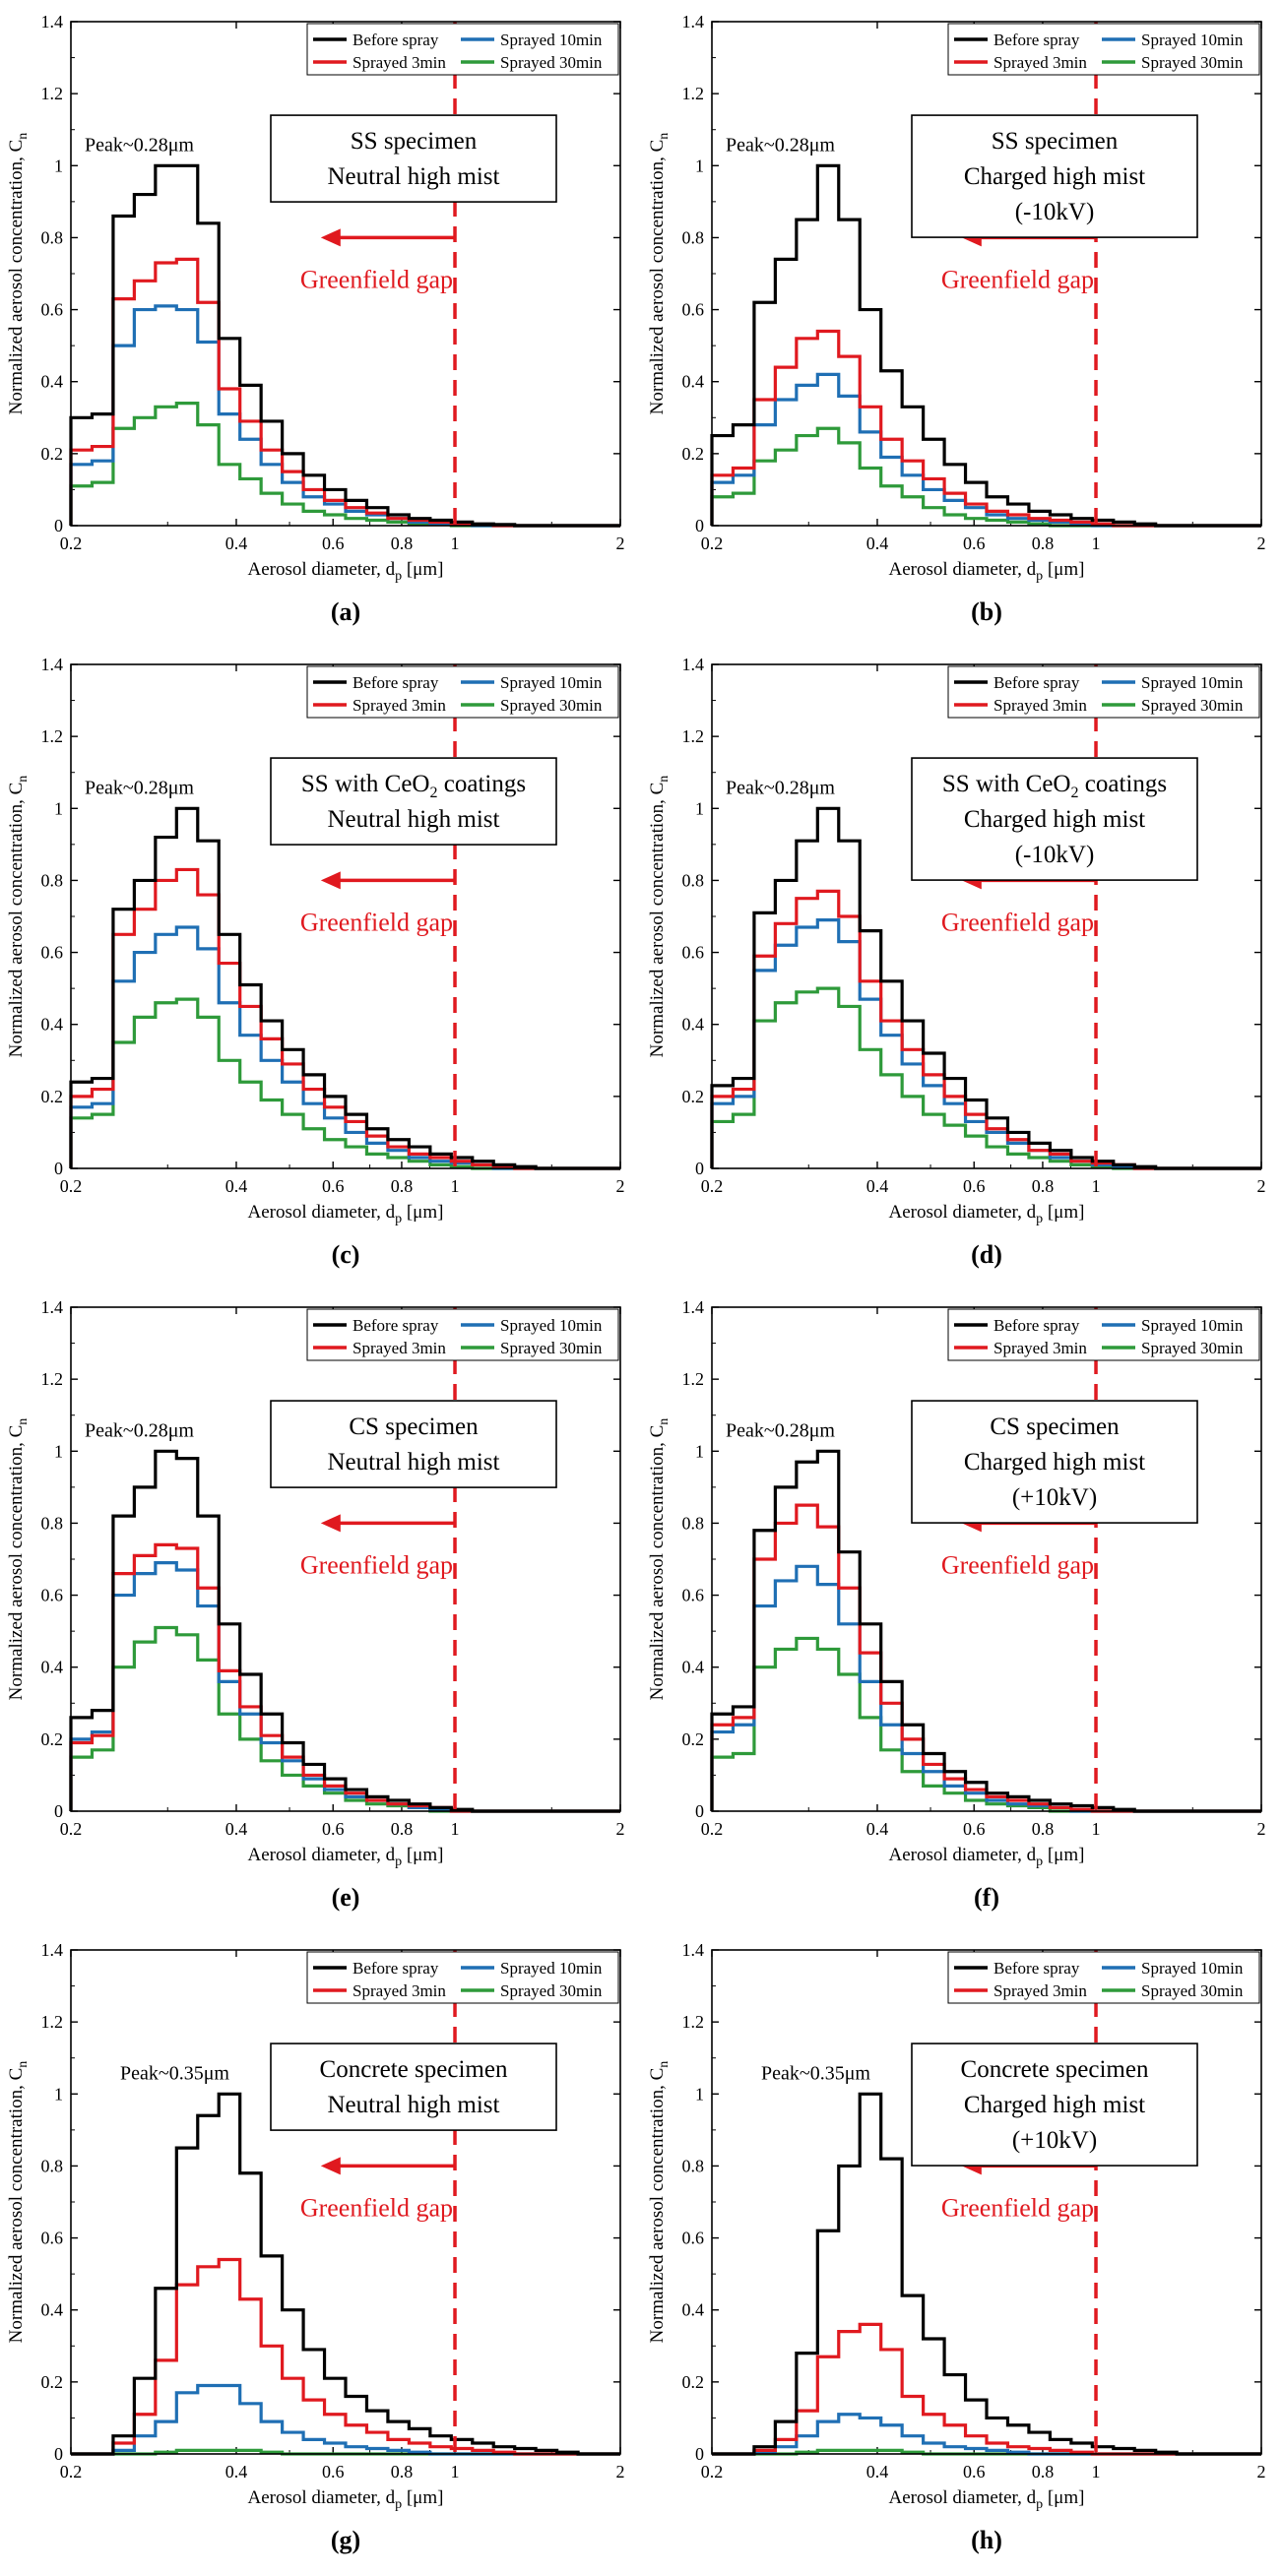 The width and height of the screenshot is (1282, 2576). What do you see at coordinates (781, 1431) in the screenshot?
I see `peak-label: Peak~0.28μm` at bounding box center [781, 1431].